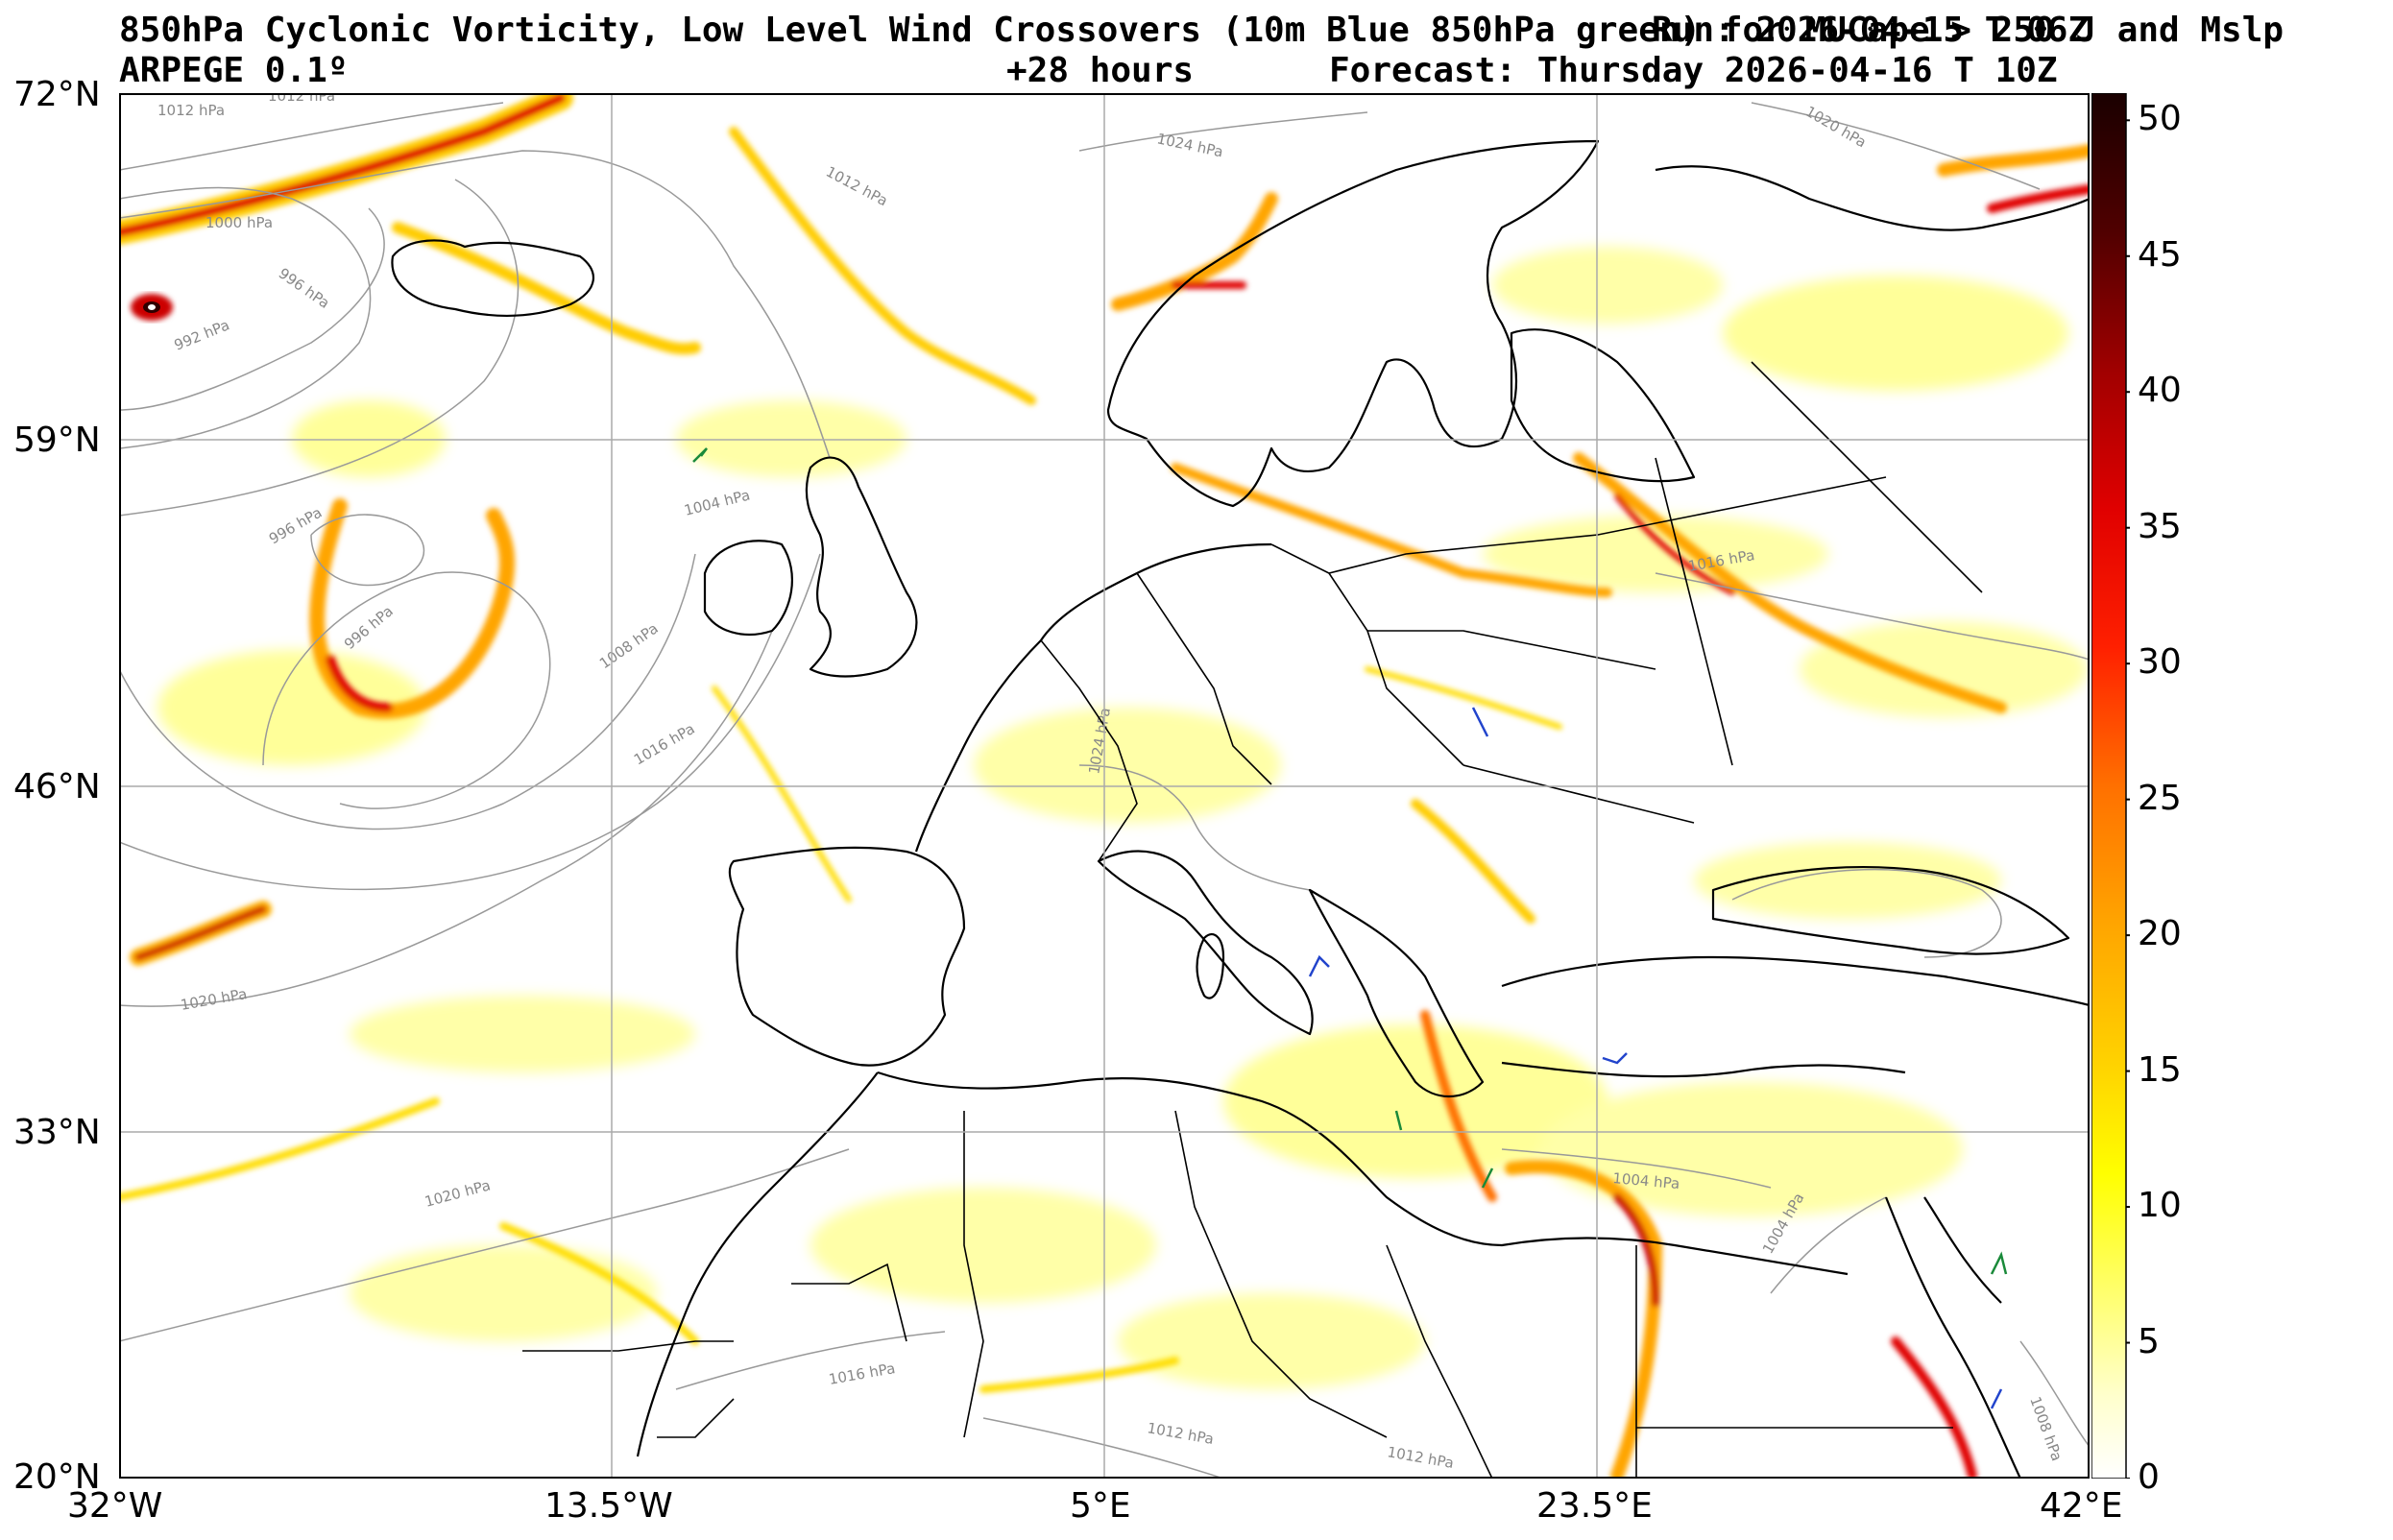 This screenshot has height=1540, width=2393. I want to click on forecast-label: Forecast: Thursday 2026-04-16 T 10Z, so click(1693, 70).